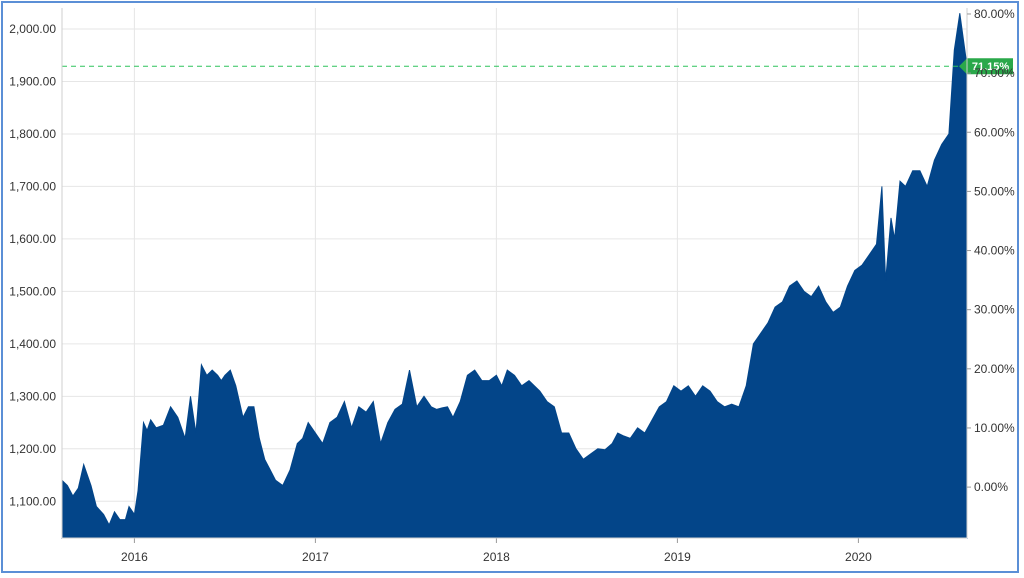 The image size is (1024, 578). I want to click on percent-tick-label: 60.00%, so click(994, 132).